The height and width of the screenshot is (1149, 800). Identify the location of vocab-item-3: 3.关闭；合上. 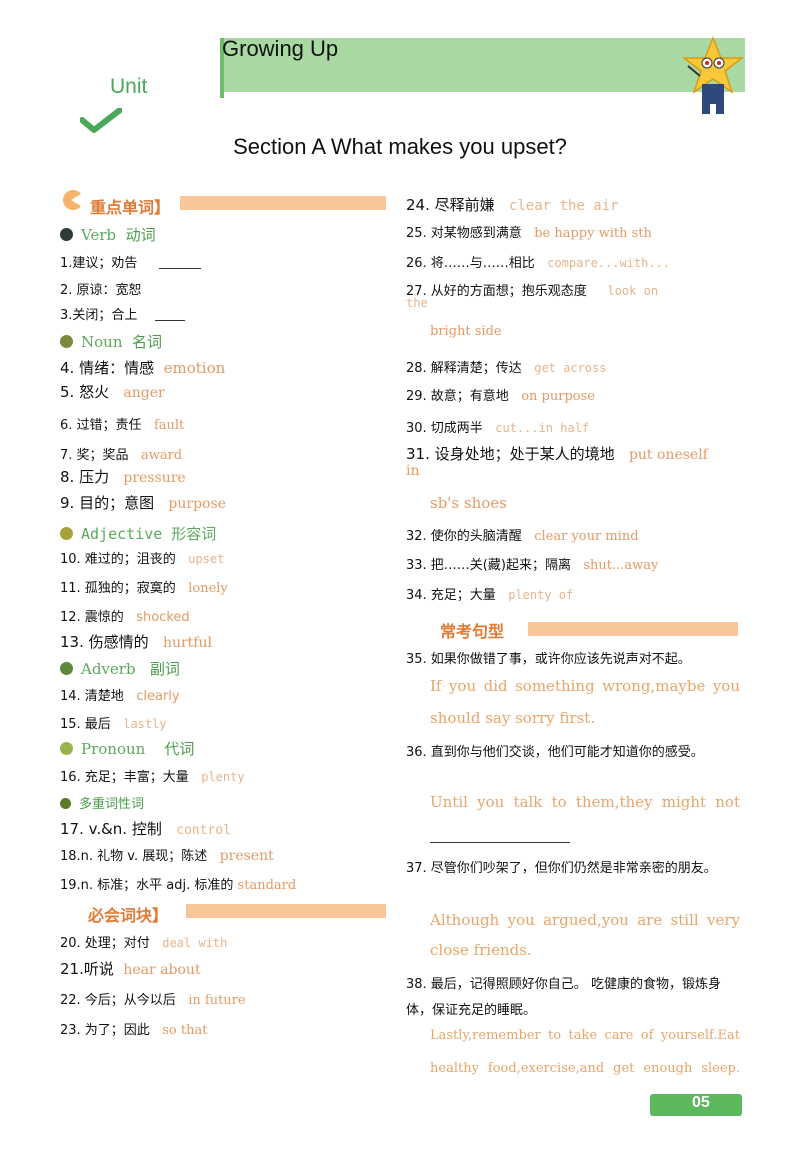
(123, 313).